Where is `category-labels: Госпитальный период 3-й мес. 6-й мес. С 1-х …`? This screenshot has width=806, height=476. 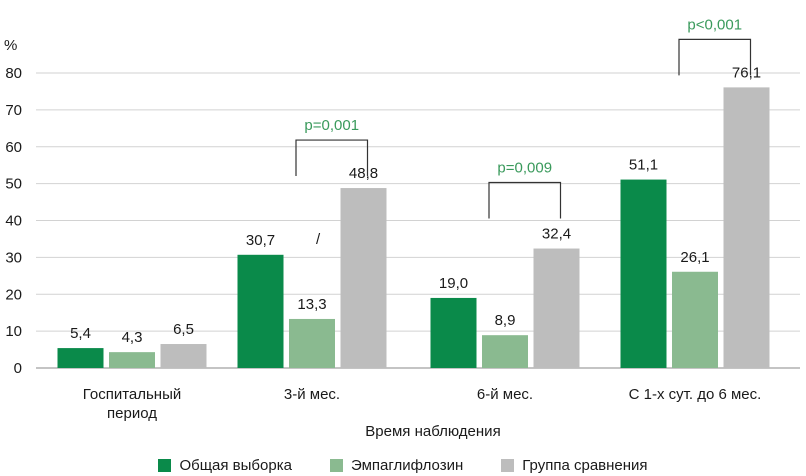 category-labels: Госпитальный период 3-й мес. 6-й мес. С 1-х … is located at coordinates (422, 404).